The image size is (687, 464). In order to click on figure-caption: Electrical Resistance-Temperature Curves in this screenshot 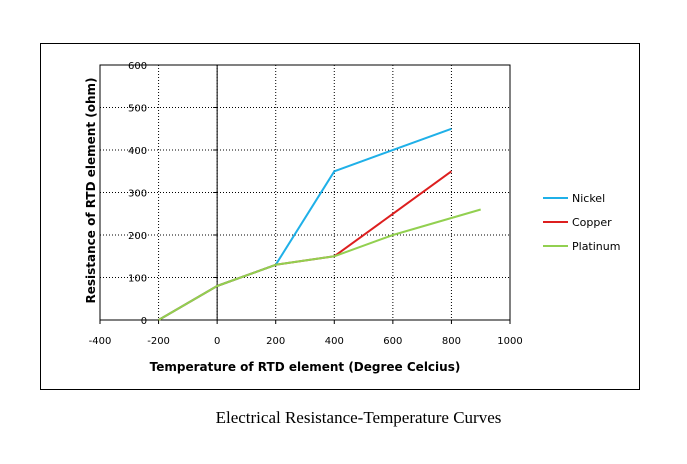, I will do `click(358, 417)`.